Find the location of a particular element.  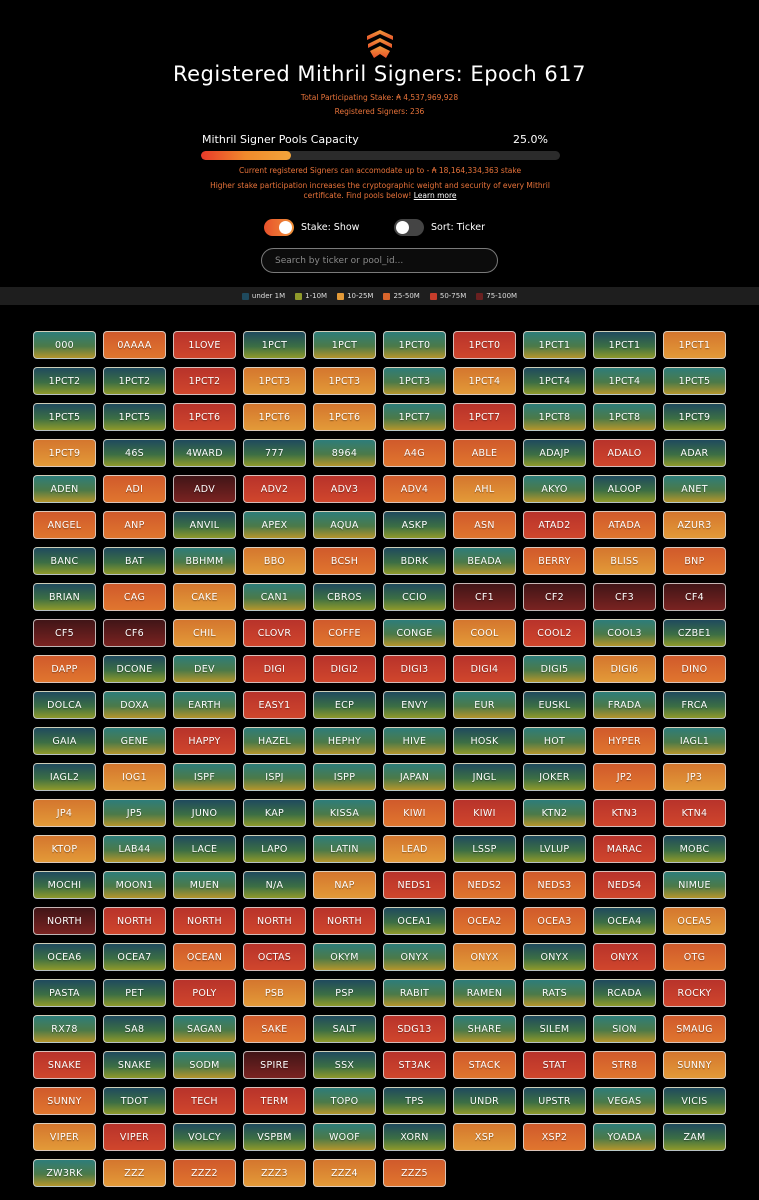

pool-tile: GENE is located at coordinates (134, 741).